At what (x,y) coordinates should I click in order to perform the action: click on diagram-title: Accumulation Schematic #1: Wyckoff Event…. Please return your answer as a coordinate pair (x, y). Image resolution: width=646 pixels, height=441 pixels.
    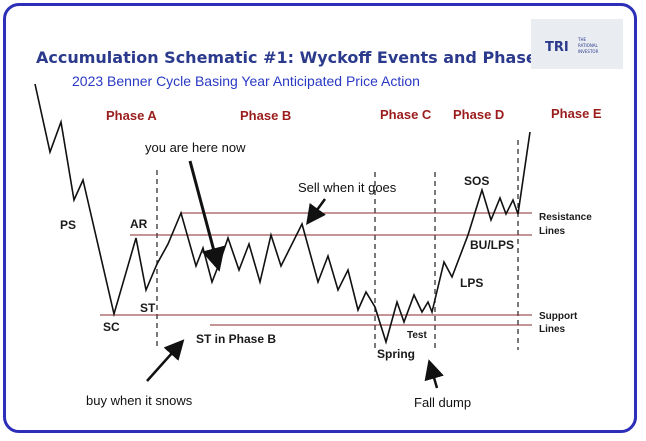
    Looking at the image, I should click on (291, 57).